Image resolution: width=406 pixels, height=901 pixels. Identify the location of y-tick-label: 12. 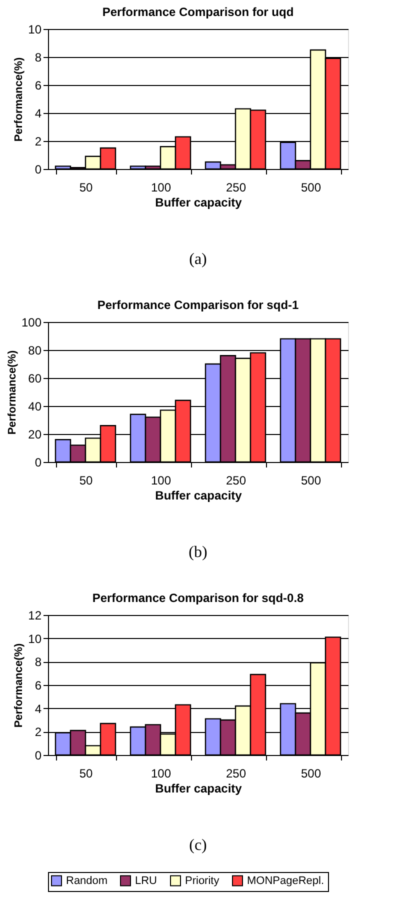
(35, 615).